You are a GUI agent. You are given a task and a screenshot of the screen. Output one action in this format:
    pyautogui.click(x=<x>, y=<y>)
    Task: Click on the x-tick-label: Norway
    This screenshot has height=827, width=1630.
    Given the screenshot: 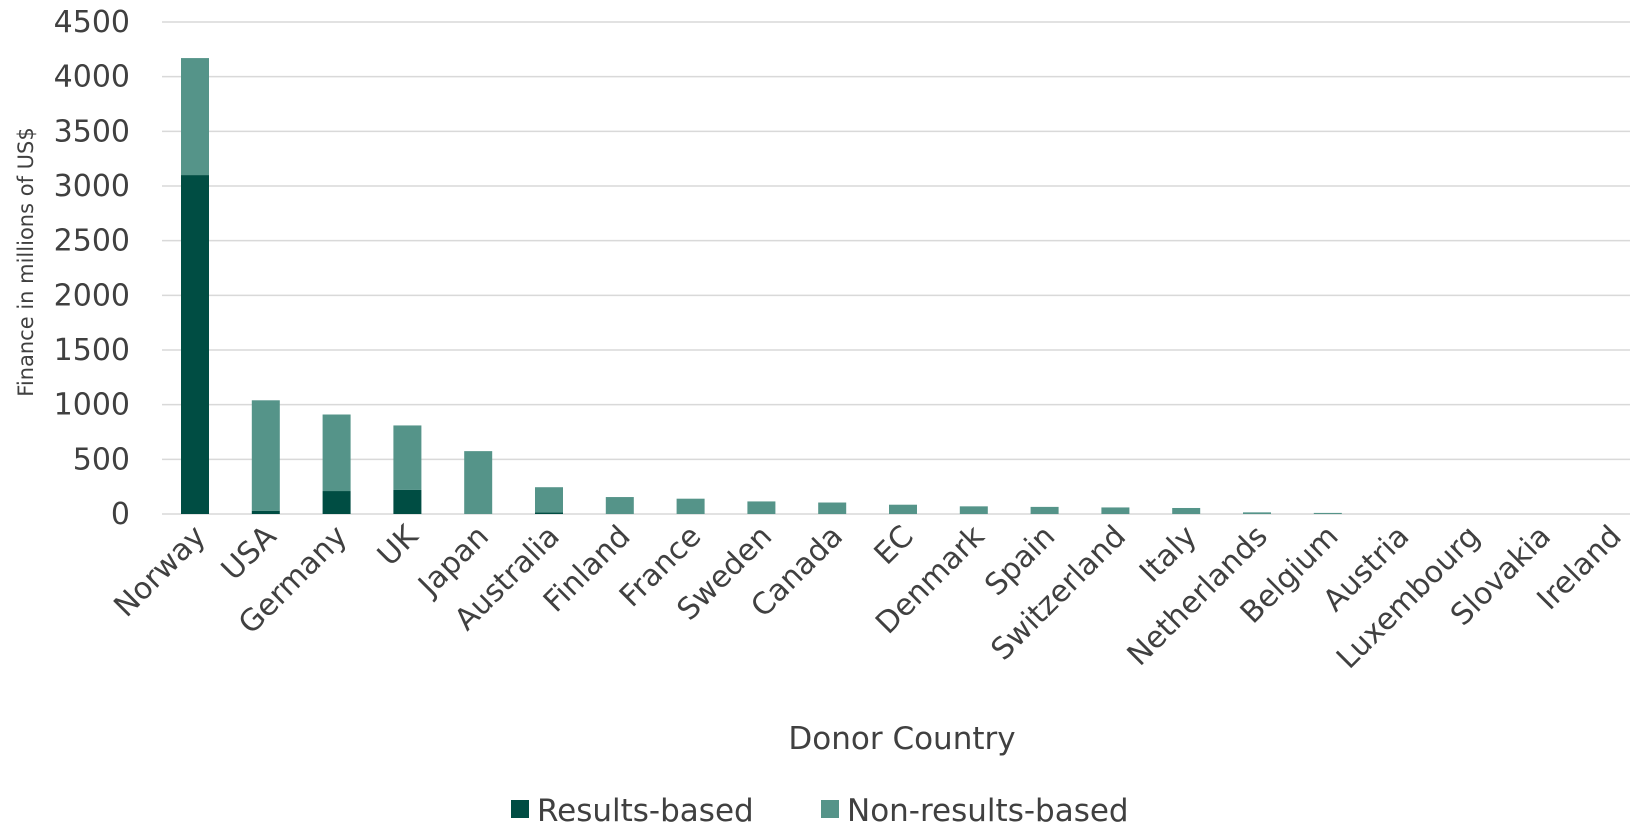 What is the action you would take?
    pyautogui.click(x=159, y=571)
    